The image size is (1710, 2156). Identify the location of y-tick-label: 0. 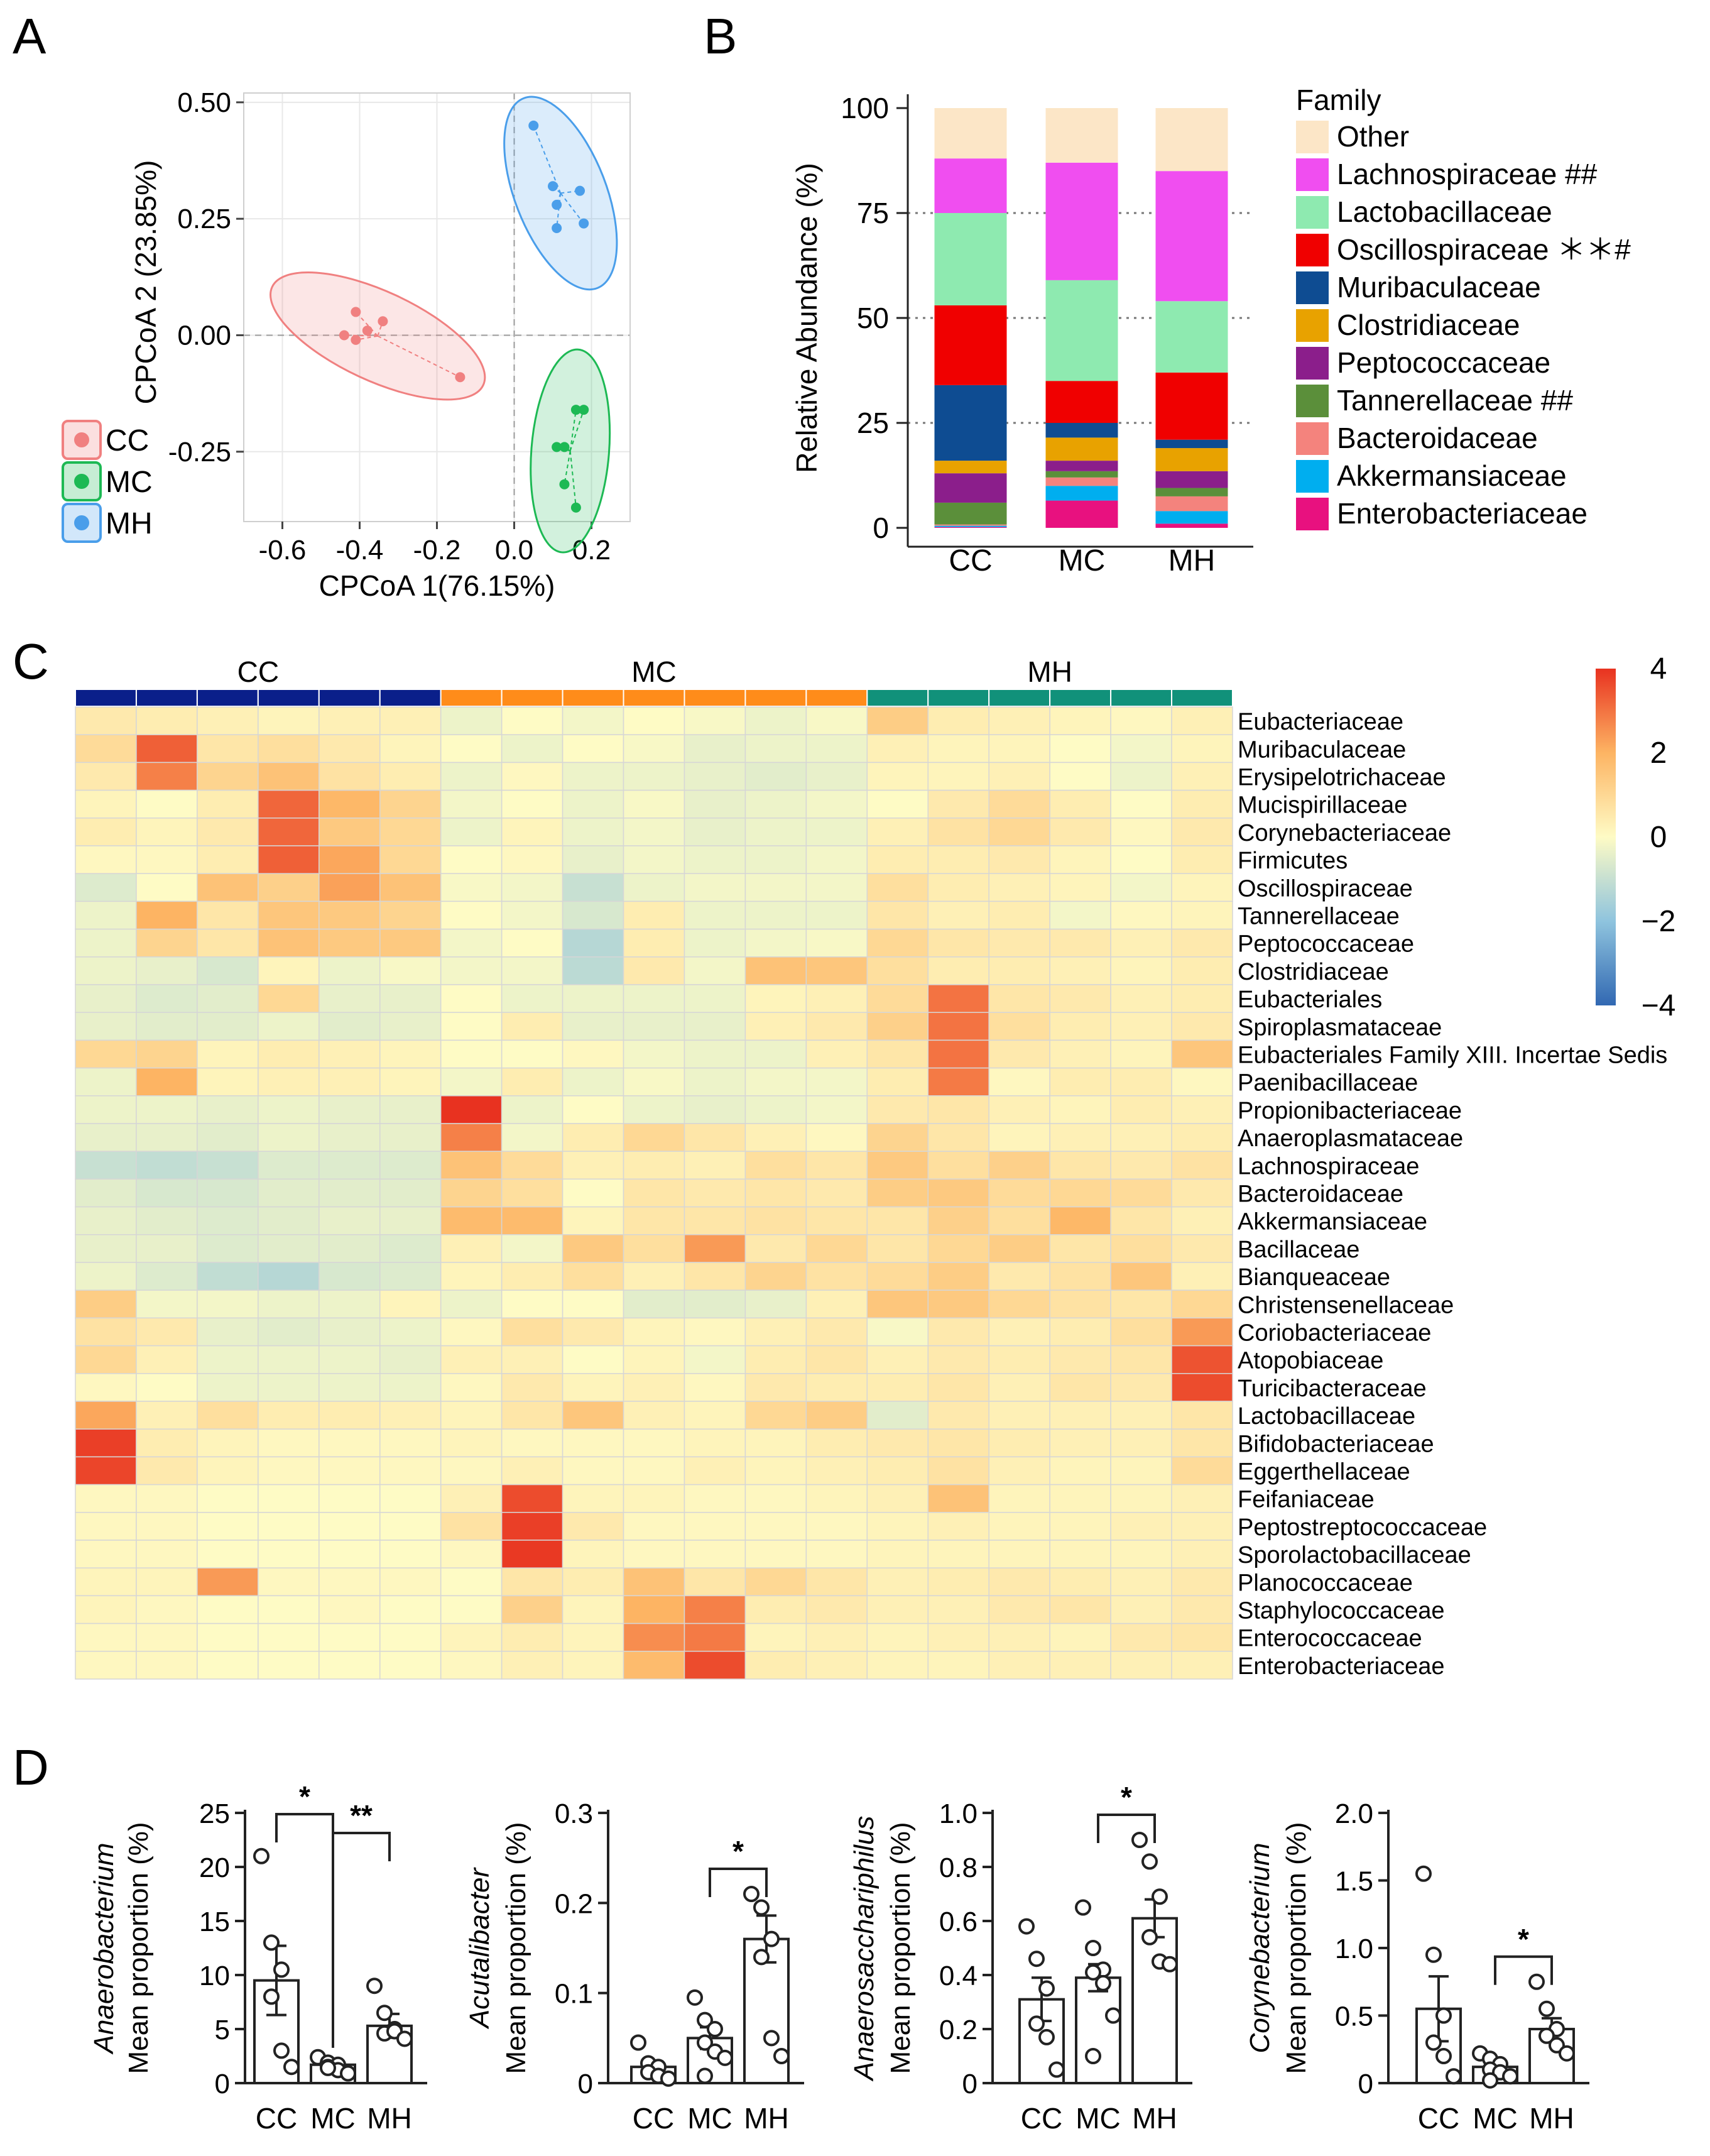
(1365, 2084).